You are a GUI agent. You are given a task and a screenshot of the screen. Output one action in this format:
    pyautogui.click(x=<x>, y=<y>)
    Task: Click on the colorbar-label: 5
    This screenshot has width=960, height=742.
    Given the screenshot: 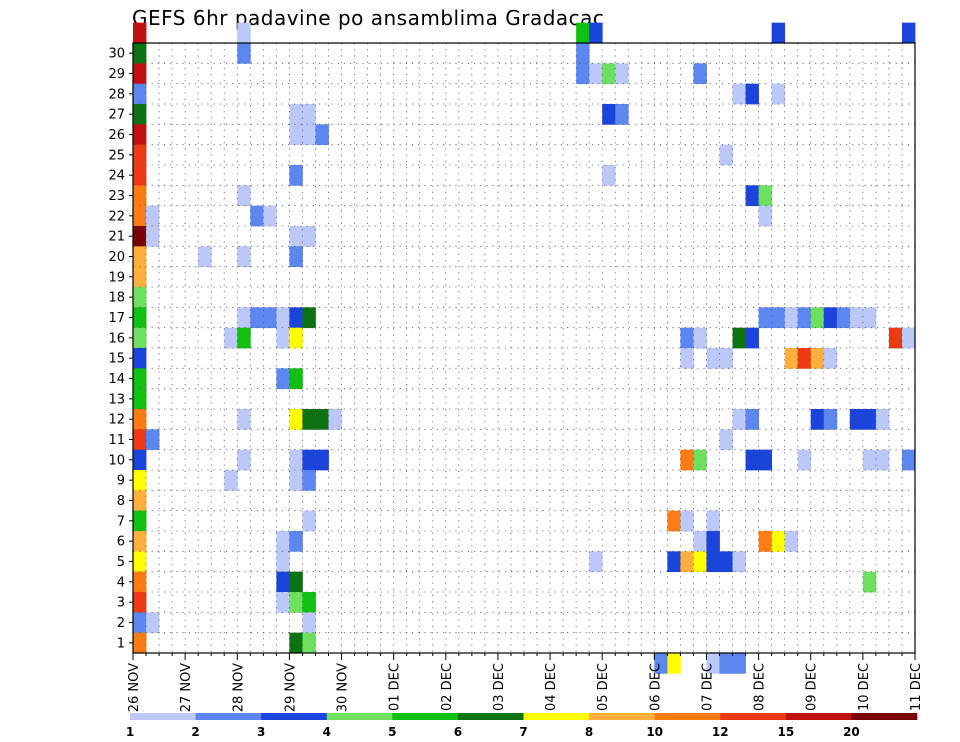 What is the action you would take?
    pyautogui.click(x=392, y=732)
    